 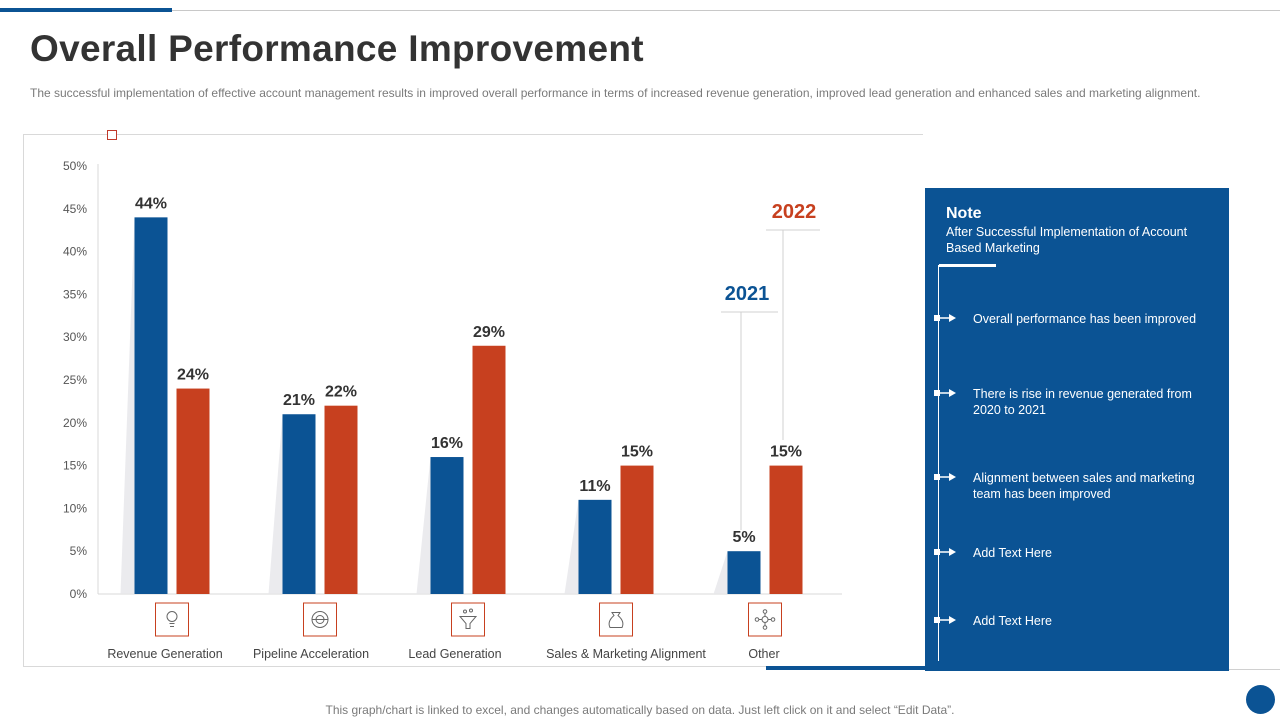 I want to click on funnel-icon-glyph, so click(x=468, y=618).